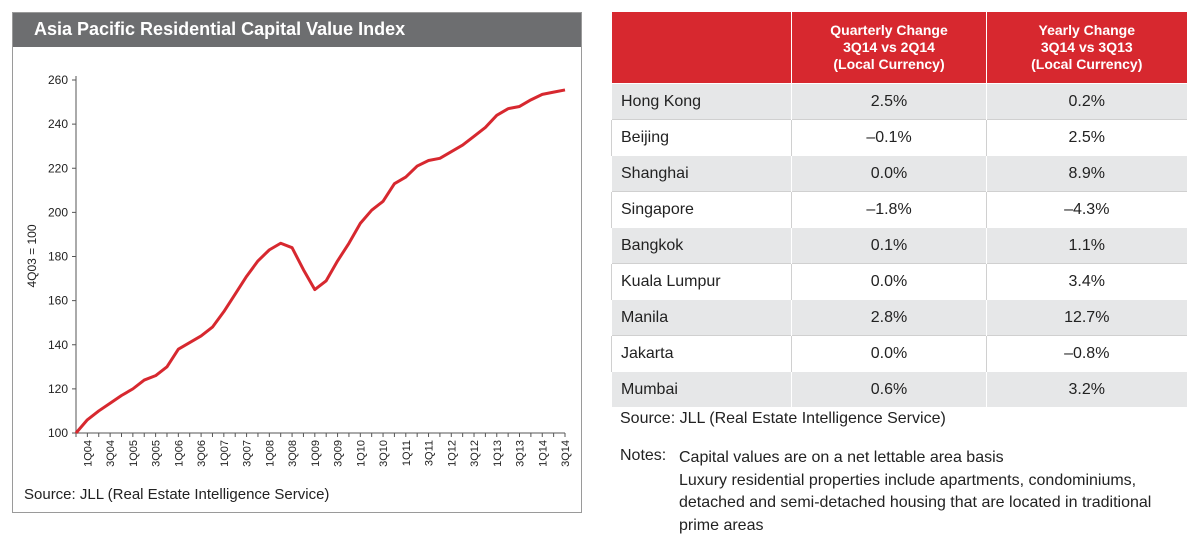 The width and height of the screenshot is (1200, 553). Describe the element at coordinates (701, 101) in the screenshot. I see `city-cell: Hong Kong` at that location.